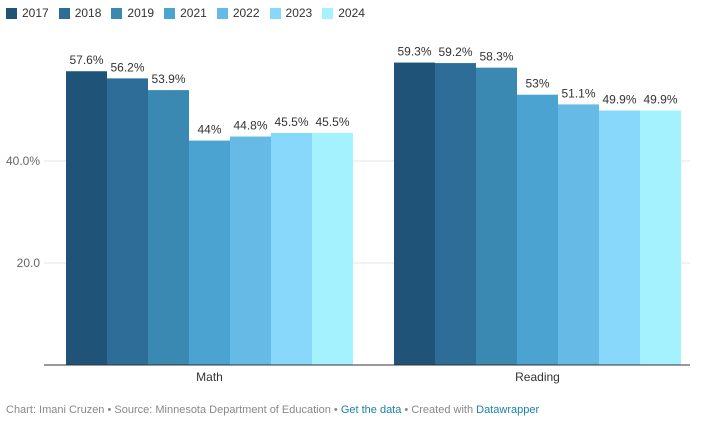  I want to click on legend-item: 2019, so click(132, 13).